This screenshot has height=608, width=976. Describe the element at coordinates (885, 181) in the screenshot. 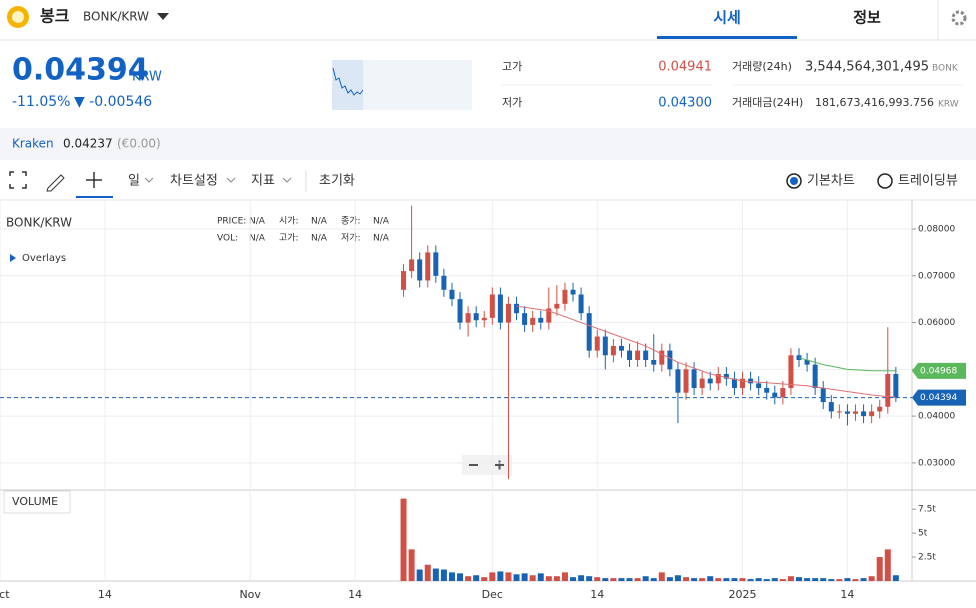

I see `radio` at that location.